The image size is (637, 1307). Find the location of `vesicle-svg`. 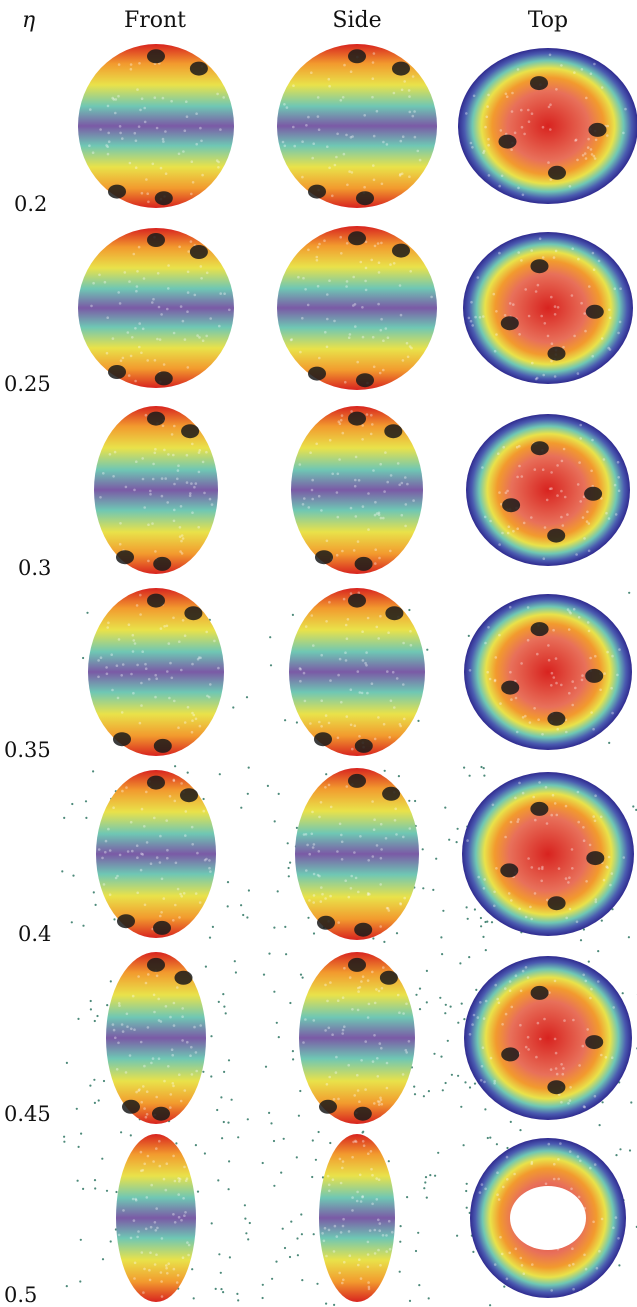

vesicle-svg is located at coordinates (548, 308).